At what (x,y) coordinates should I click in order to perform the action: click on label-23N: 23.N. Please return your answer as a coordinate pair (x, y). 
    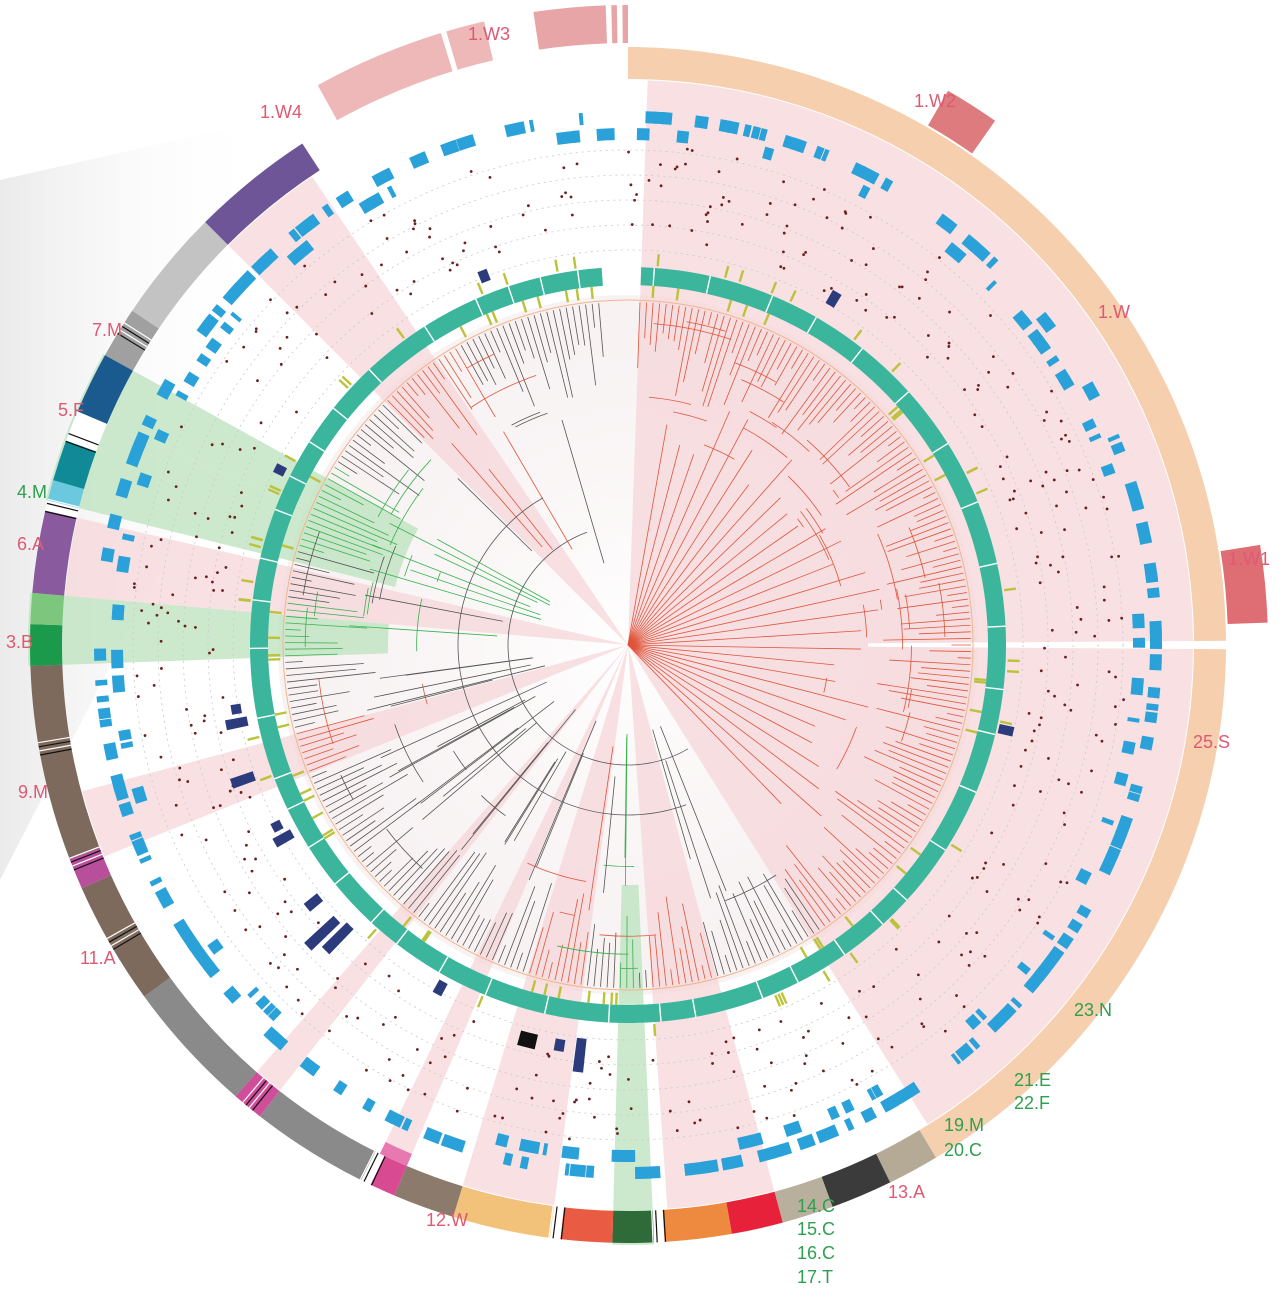
    Looking at the image, I should click on (1093, 1010).